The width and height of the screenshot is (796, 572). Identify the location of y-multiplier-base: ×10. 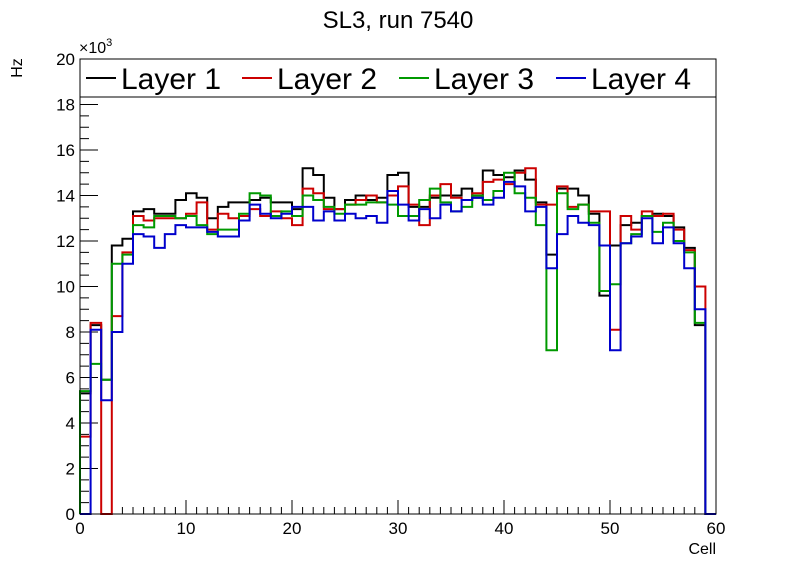
(92, 48).